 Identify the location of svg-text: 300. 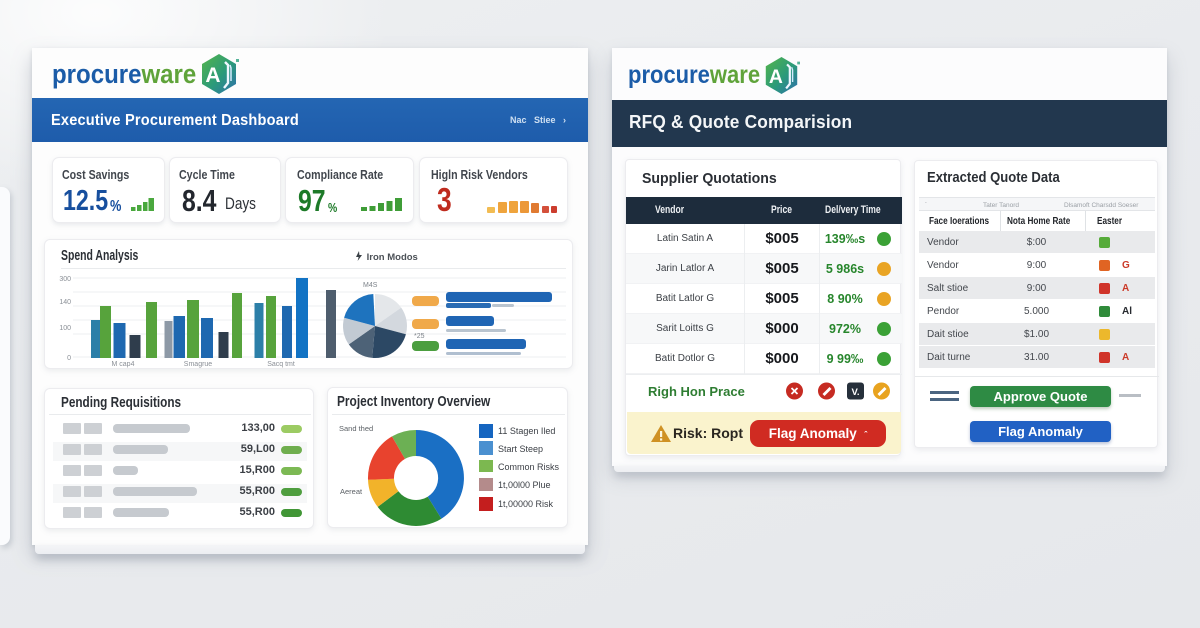
(65, 279).